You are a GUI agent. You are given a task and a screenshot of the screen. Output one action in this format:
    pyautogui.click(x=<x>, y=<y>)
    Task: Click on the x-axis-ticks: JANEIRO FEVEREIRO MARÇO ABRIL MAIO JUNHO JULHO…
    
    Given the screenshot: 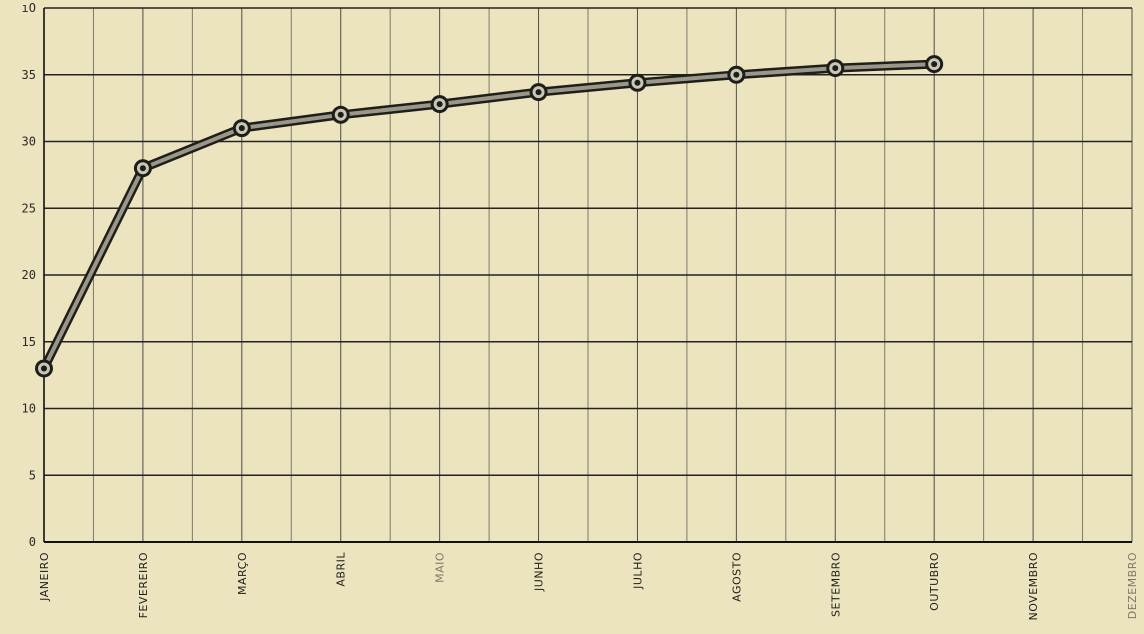 What is the action you would take?
    pyautogui.click(x=588, y=586)
    